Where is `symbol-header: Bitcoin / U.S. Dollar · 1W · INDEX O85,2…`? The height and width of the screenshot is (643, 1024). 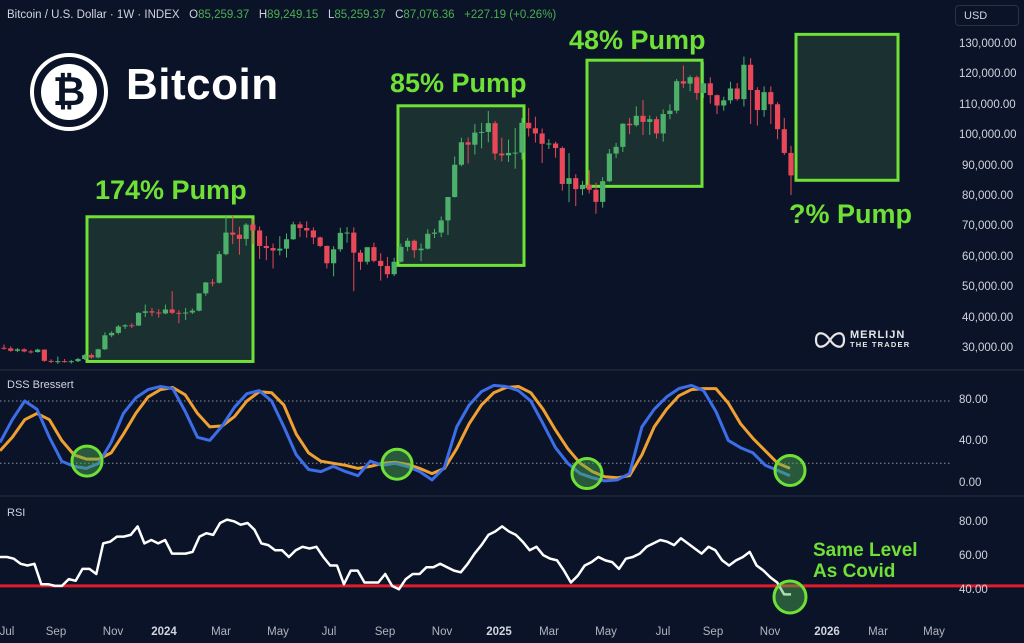 symbol-header: Bitcoin / U.S. Dollar · 1W · INDEX O85,2… is located at coordinates (281, 15).